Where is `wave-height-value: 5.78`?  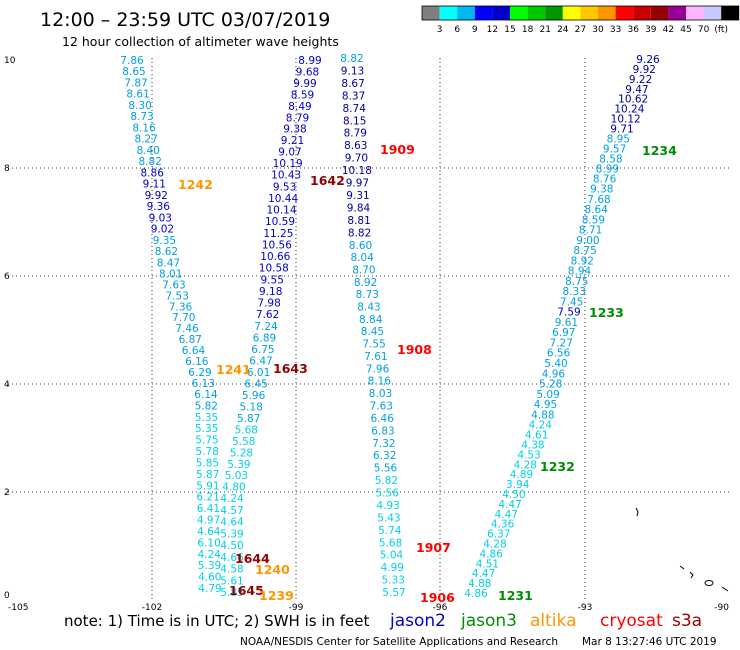
wave-height-value: 5.78 is located at coordinates (207, 452).